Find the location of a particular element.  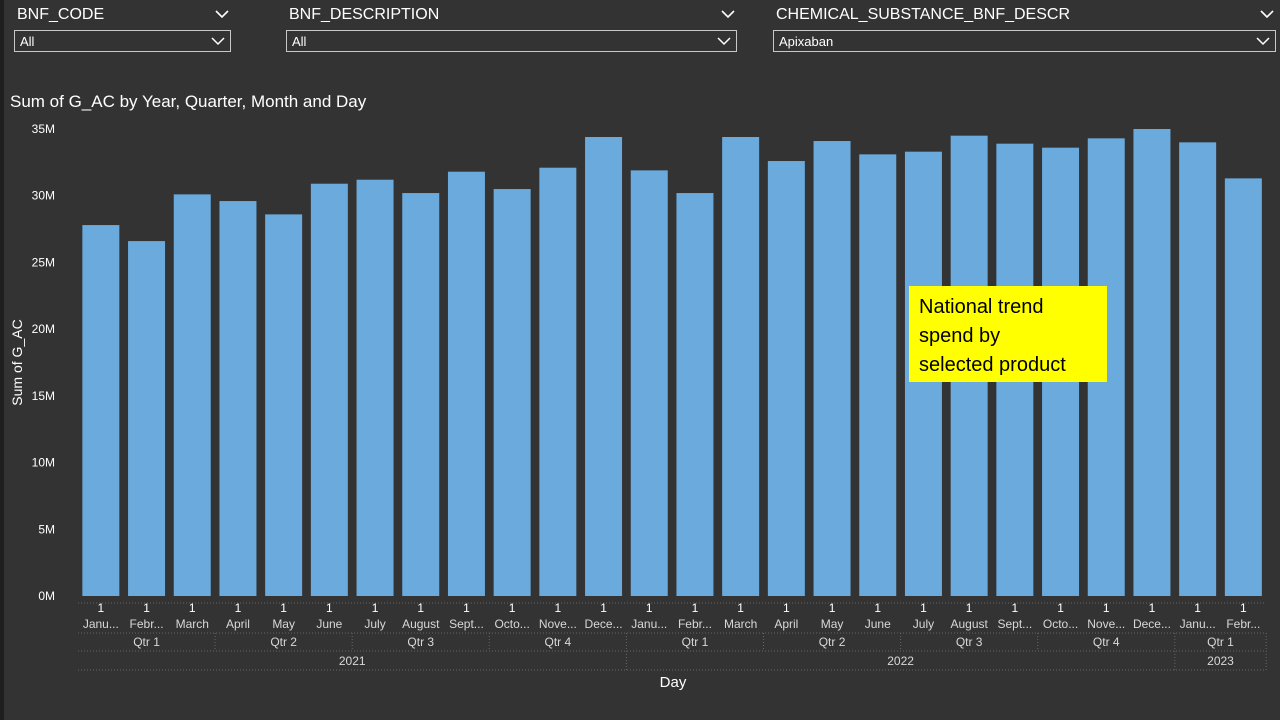

x-axis-title: Day is located at coordinates (673, 682).